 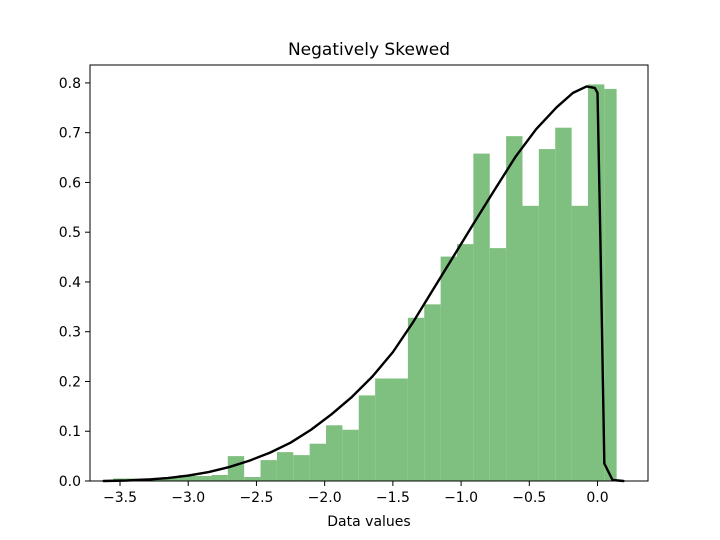 I want to click on x-tick-label: −3.0, so click(x=188, y=498).